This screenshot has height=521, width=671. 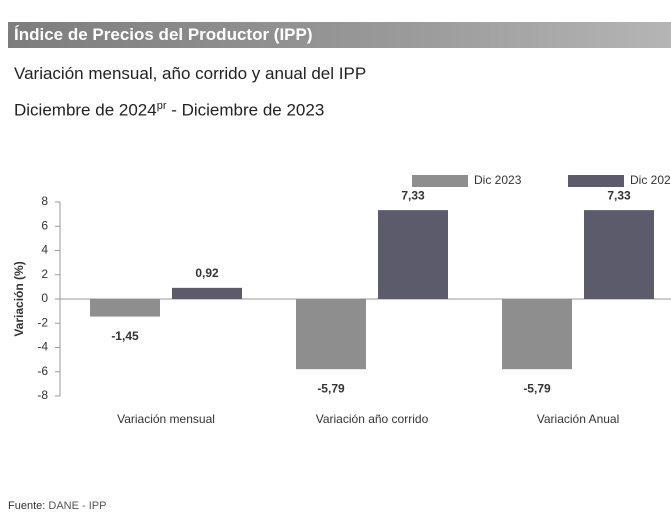 I want to click on source-text: DANE - IPP, so click(x=77, y=506).